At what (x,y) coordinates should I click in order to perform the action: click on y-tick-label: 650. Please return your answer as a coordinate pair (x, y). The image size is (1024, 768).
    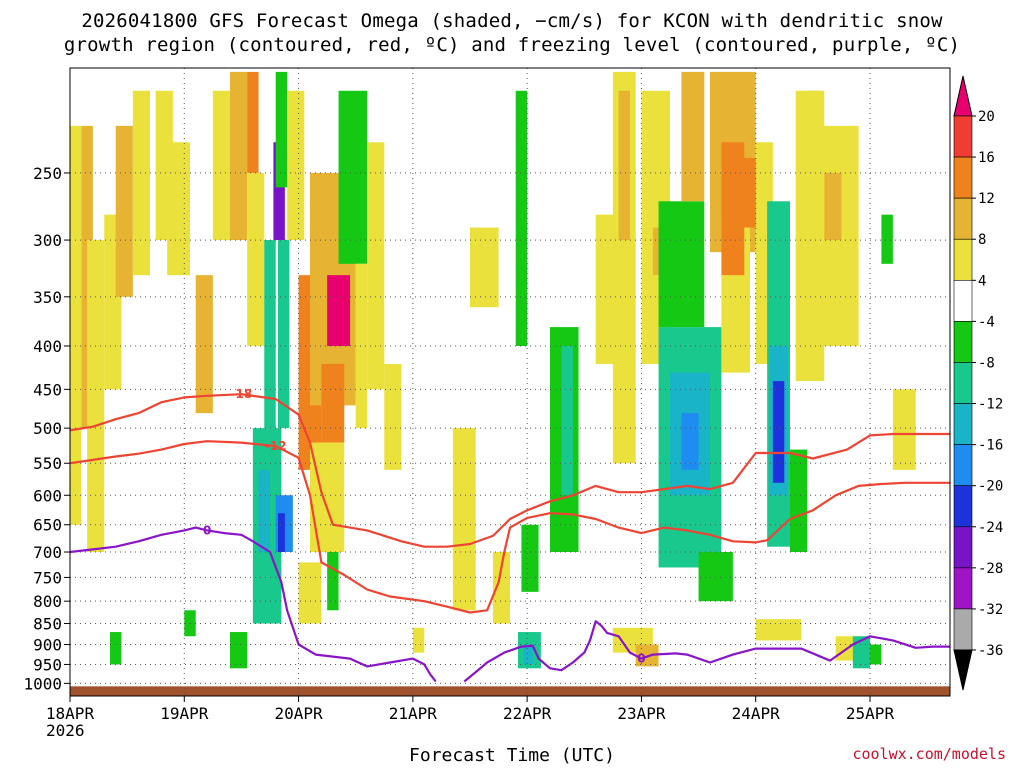
    Looking at the image, I should click on (47, 525).